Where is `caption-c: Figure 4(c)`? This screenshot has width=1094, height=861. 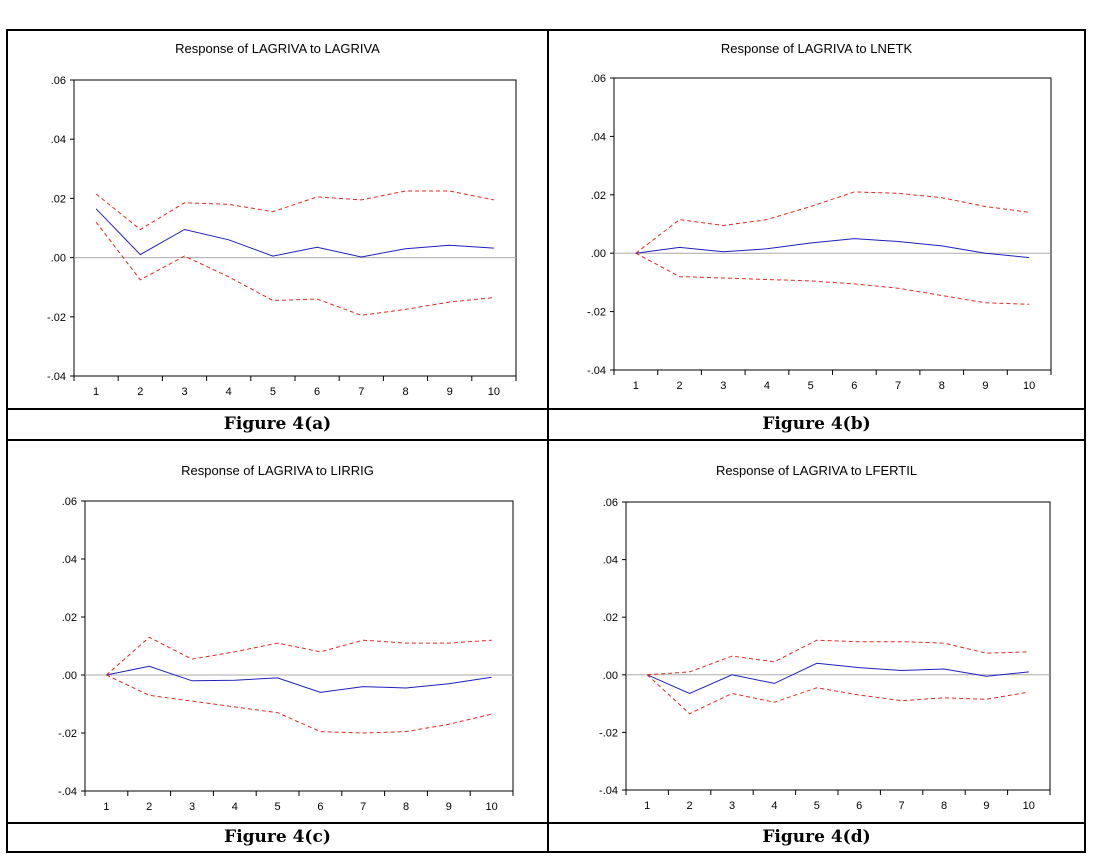 caption-c: Figure 4(c) is located at coordinates (277, 837).